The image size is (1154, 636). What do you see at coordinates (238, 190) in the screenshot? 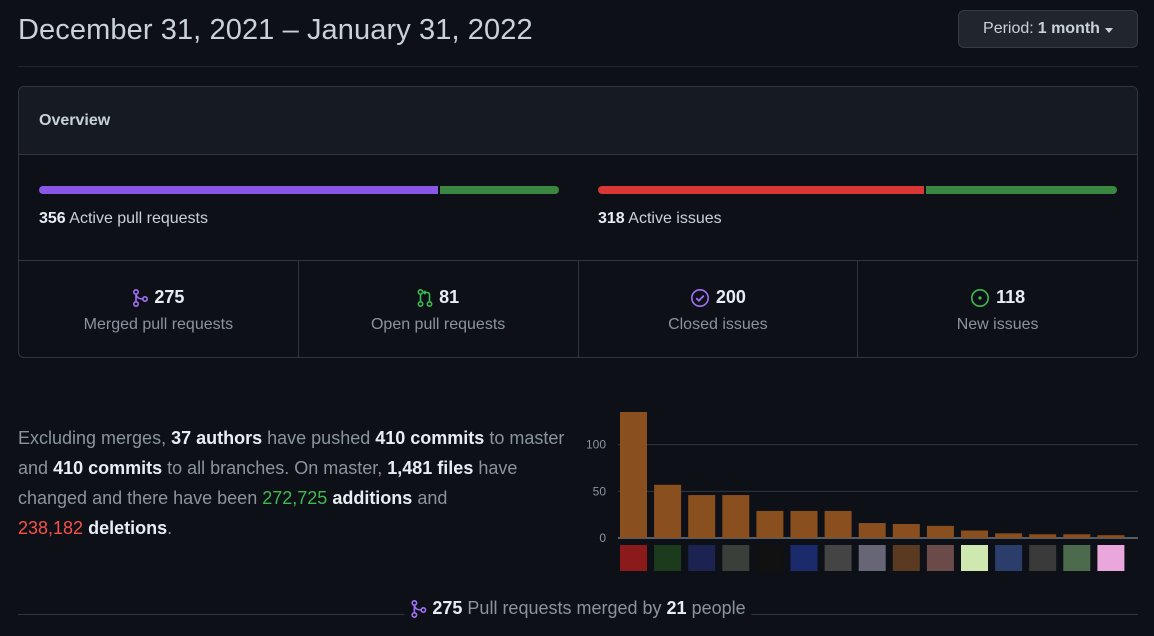
I see `merged-segment` at bounding box center [238, 190].